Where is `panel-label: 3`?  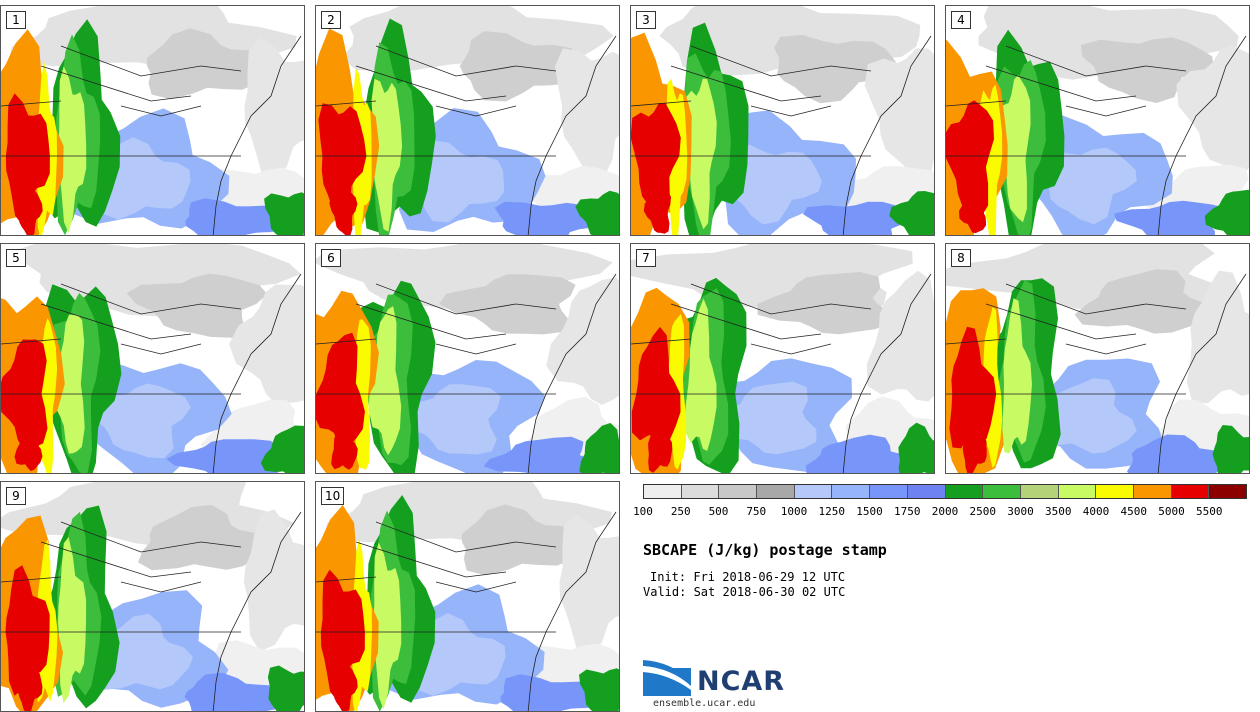 panel-label: 3 is located at coordinates (646, 20).